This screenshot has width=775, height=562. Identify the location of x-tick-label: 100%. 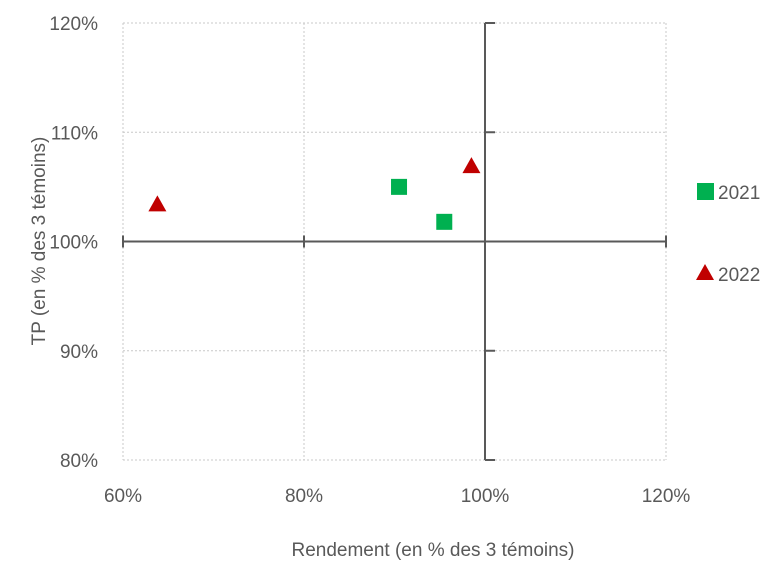
(485, 496).